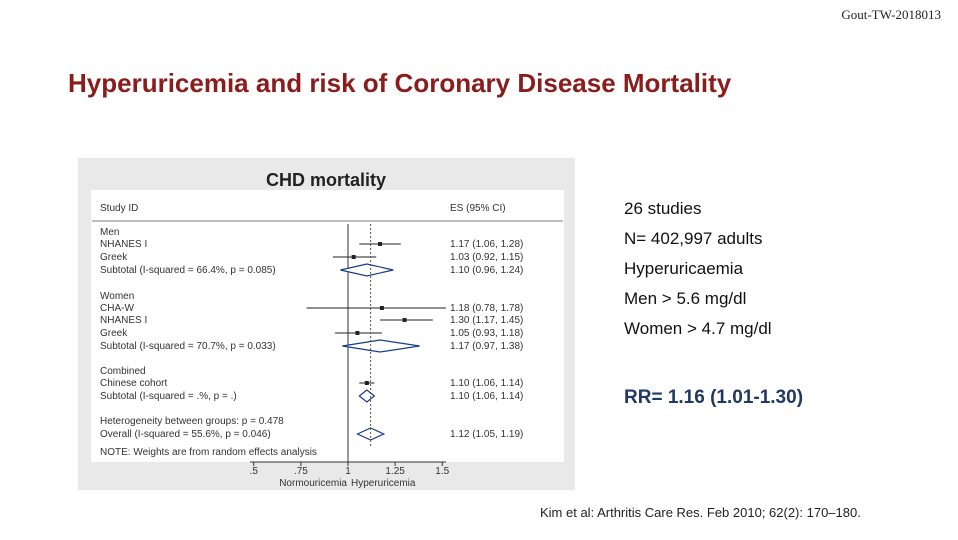 The image size is (958, 540). What do you see at coordinates (663, 208) in the screenshot?
I see `summary-line: 26 studies` at bounding box center [663, 208].